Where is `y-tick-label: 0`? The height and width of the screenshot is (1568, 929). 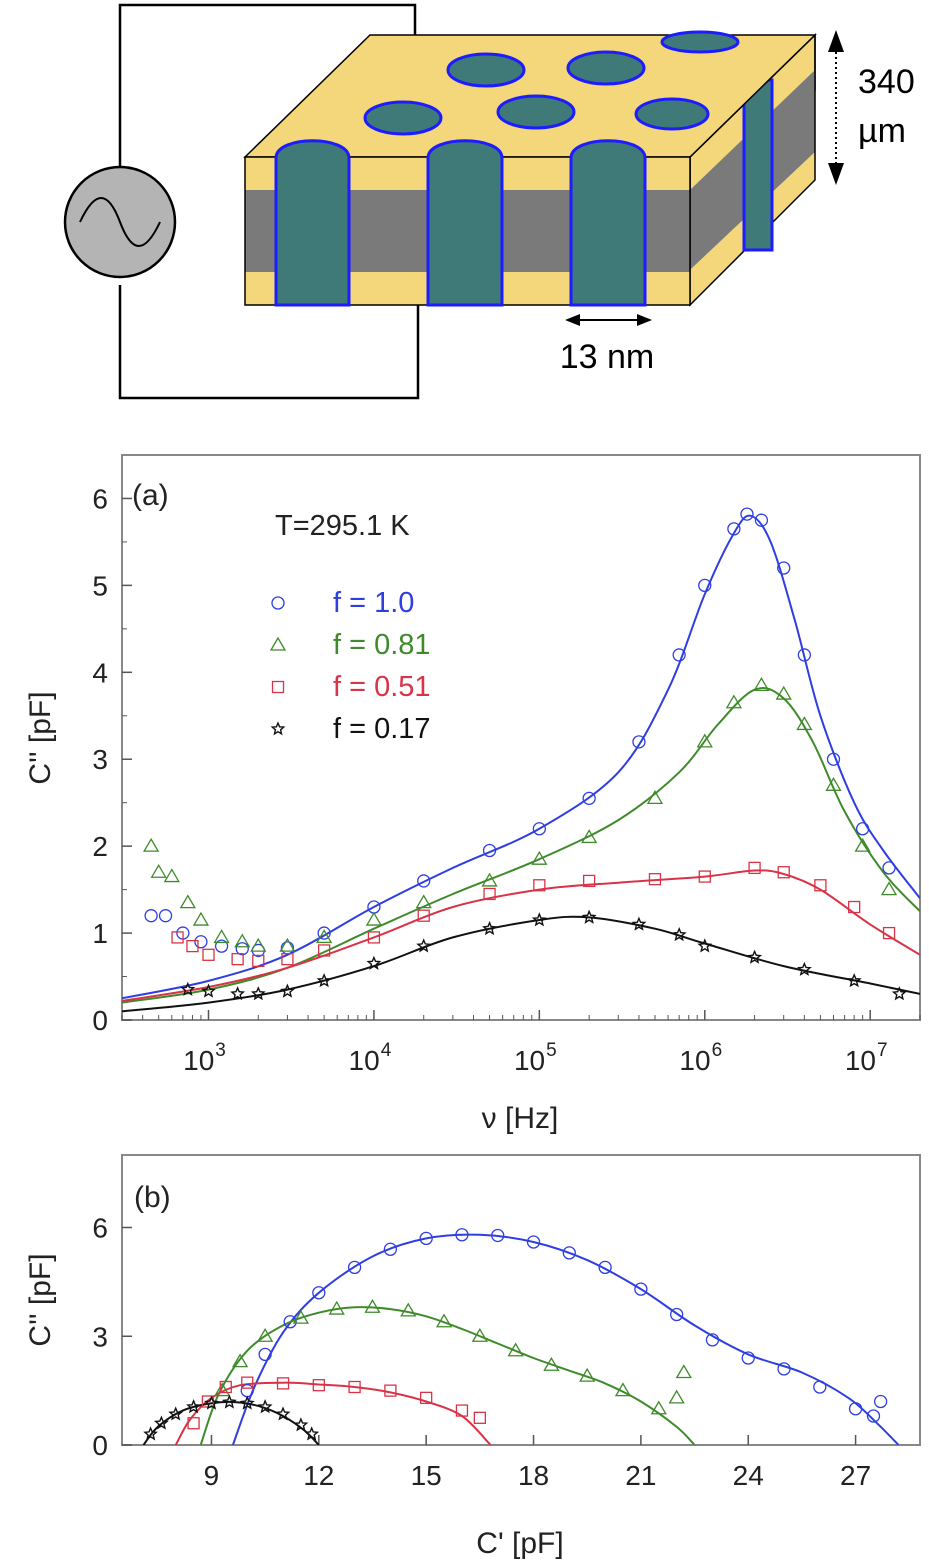 y-tick-label: 0 is located at coordinates (100, 1020).